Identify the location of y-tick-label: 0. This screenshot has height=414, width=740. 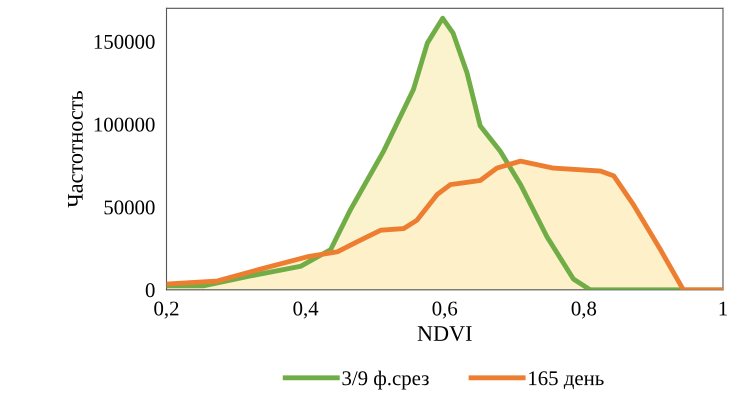
(150, 290).